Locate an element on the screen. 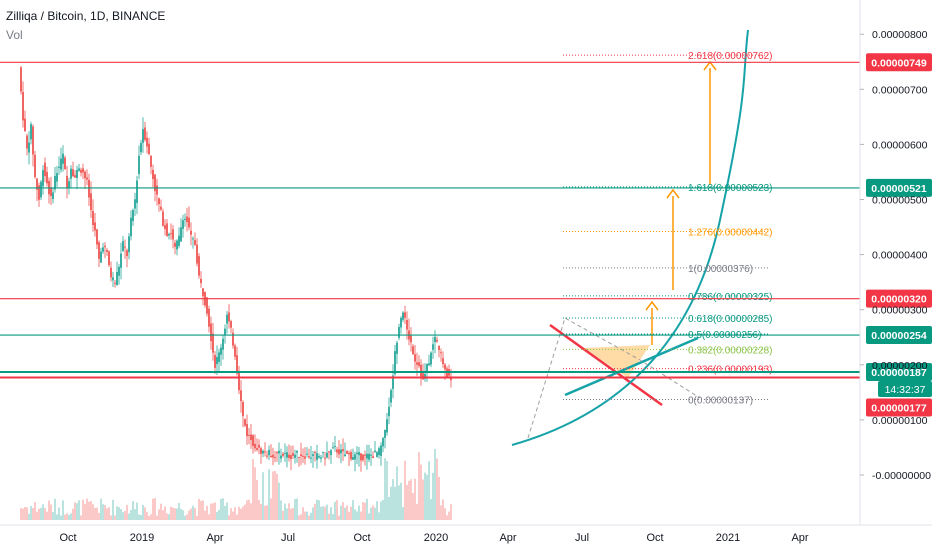 Image resolution: width=932 pixels, height=550 pixels. x-tick-label: Apr is located at coordinates (214, 538).